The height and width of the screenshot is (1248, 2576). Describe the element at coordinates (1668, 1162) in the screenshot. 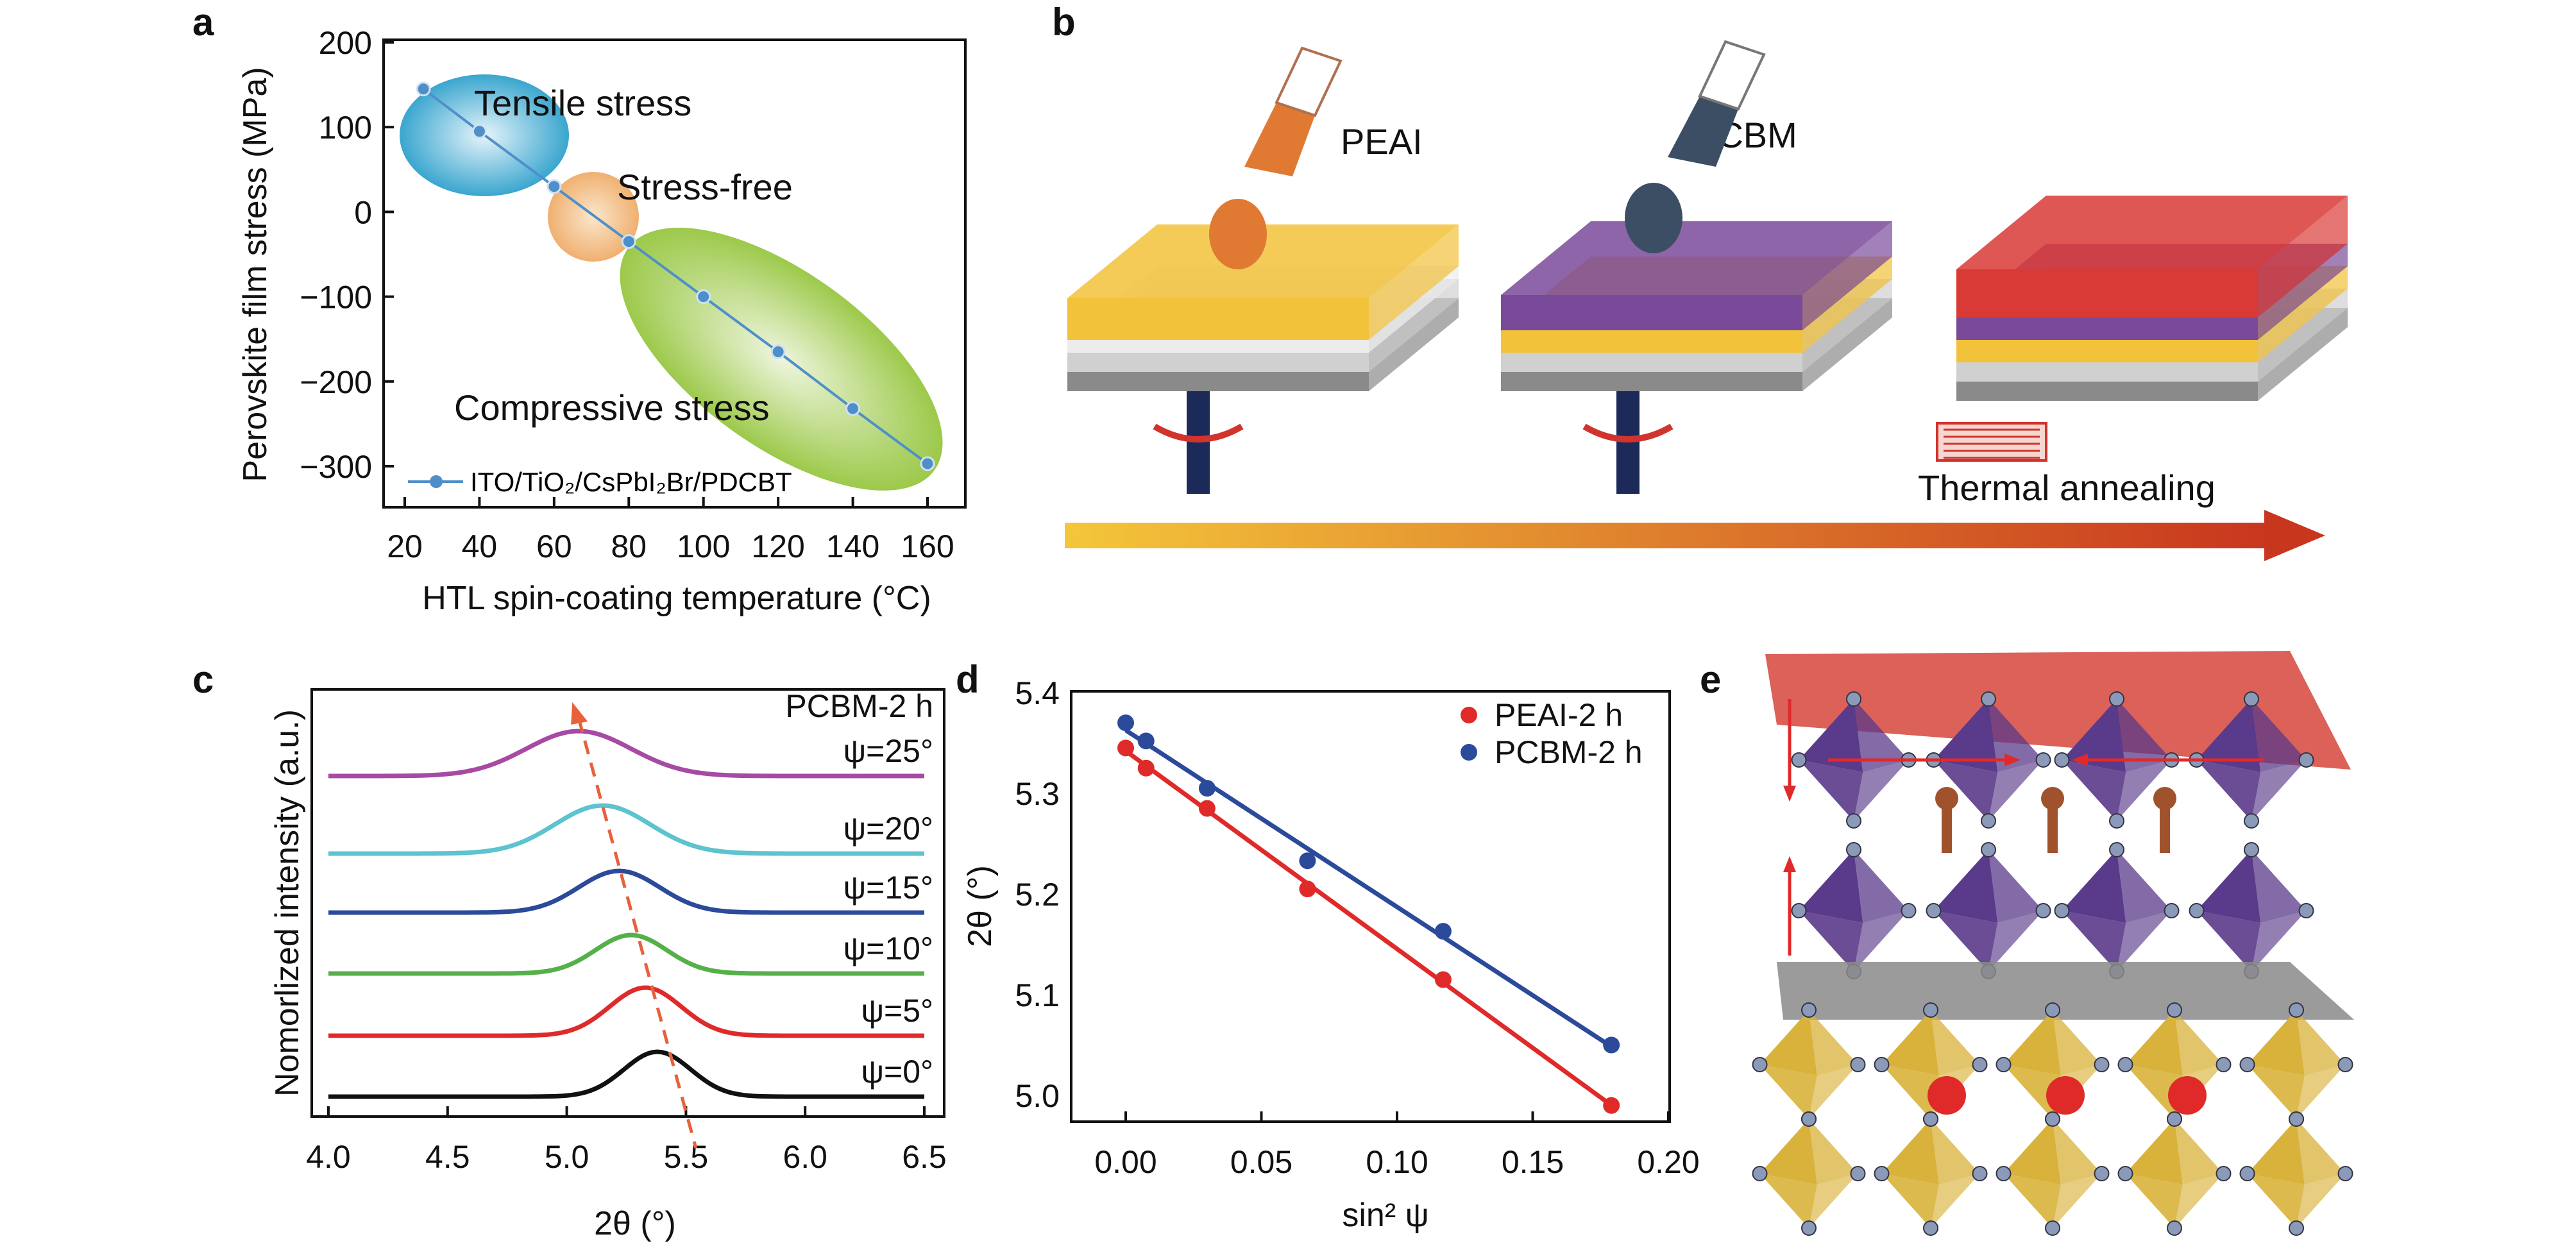

I see `x-tick-label: 0.20` at that location.